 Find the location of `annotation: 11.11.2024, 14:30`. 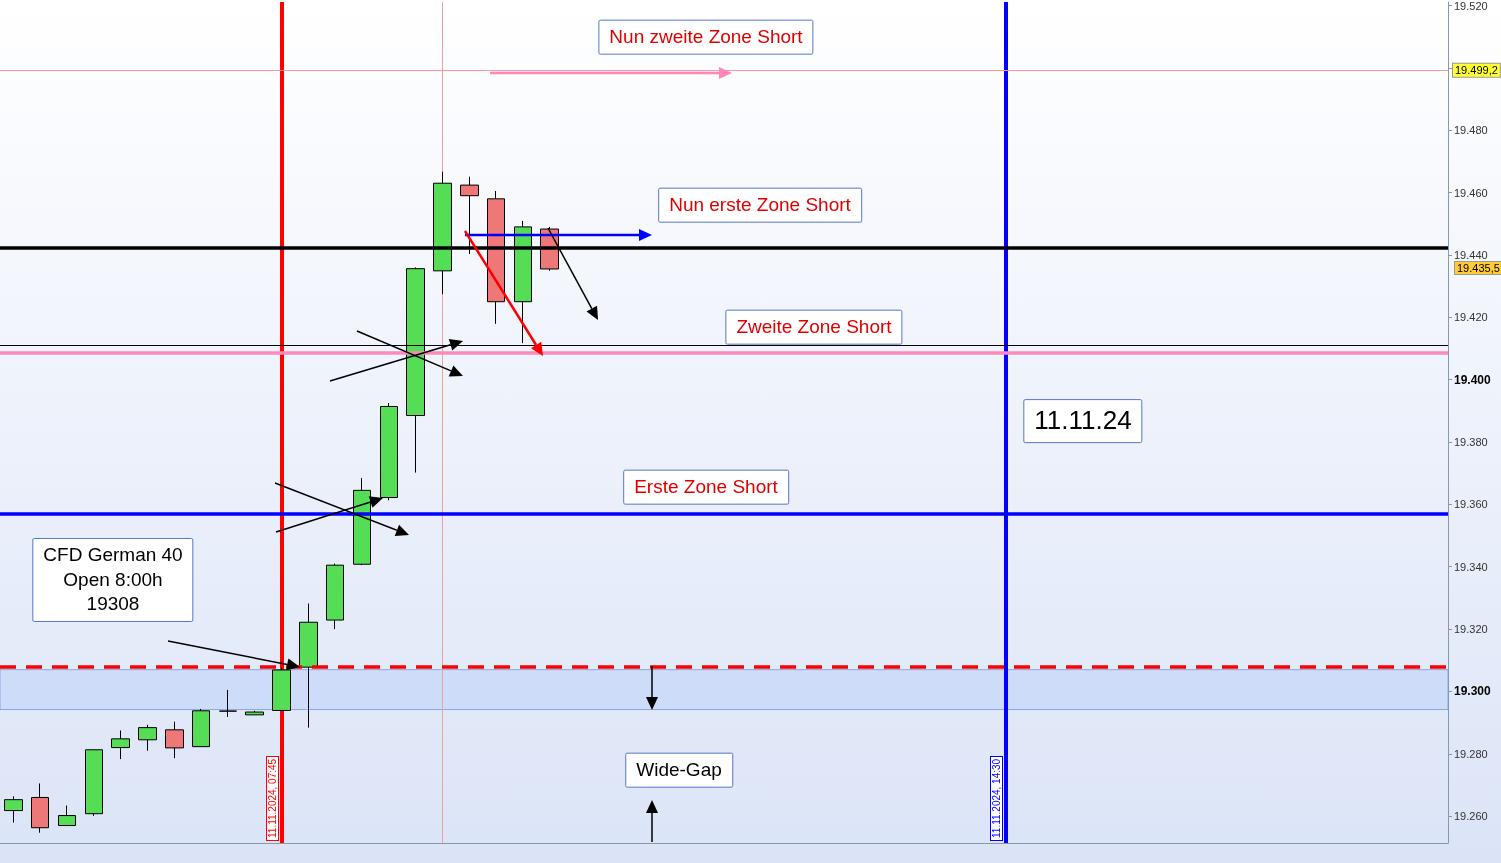

annotation: 11.11.2024, 14:30 is located at coordinates (996, 798).